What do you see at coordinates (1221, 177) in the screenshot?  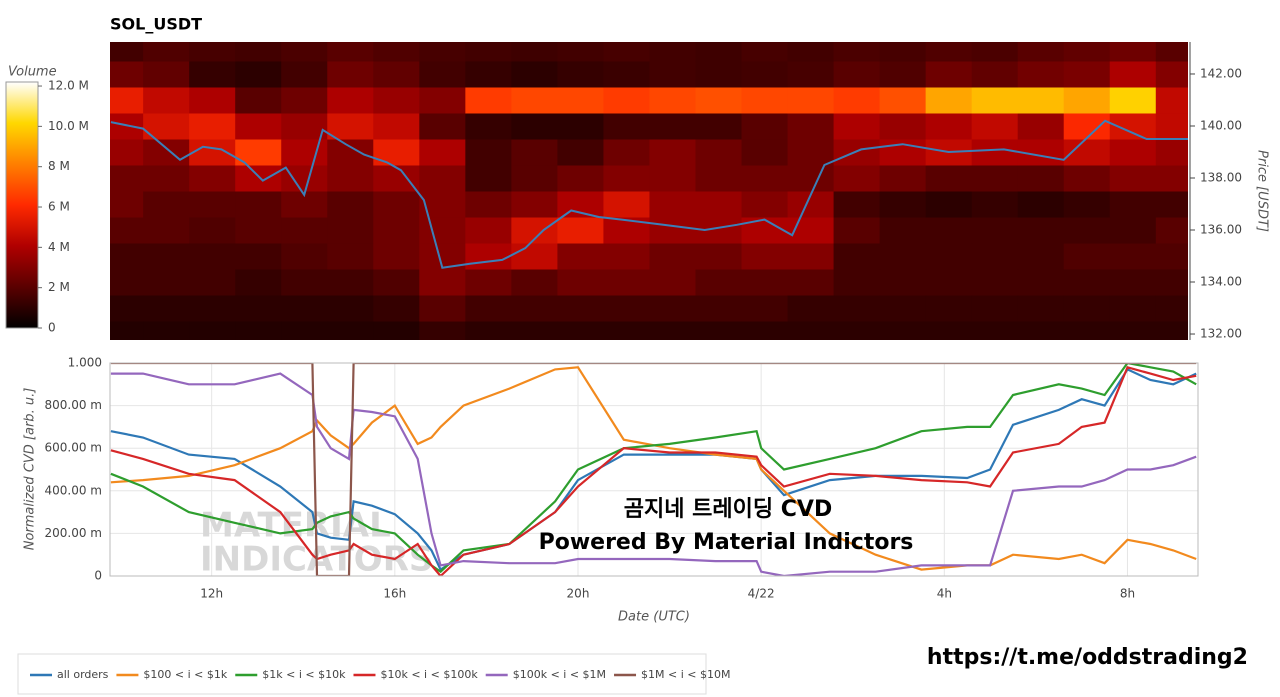 I see `y-tick-label: 138.00` at bounding box center [1221, 177].